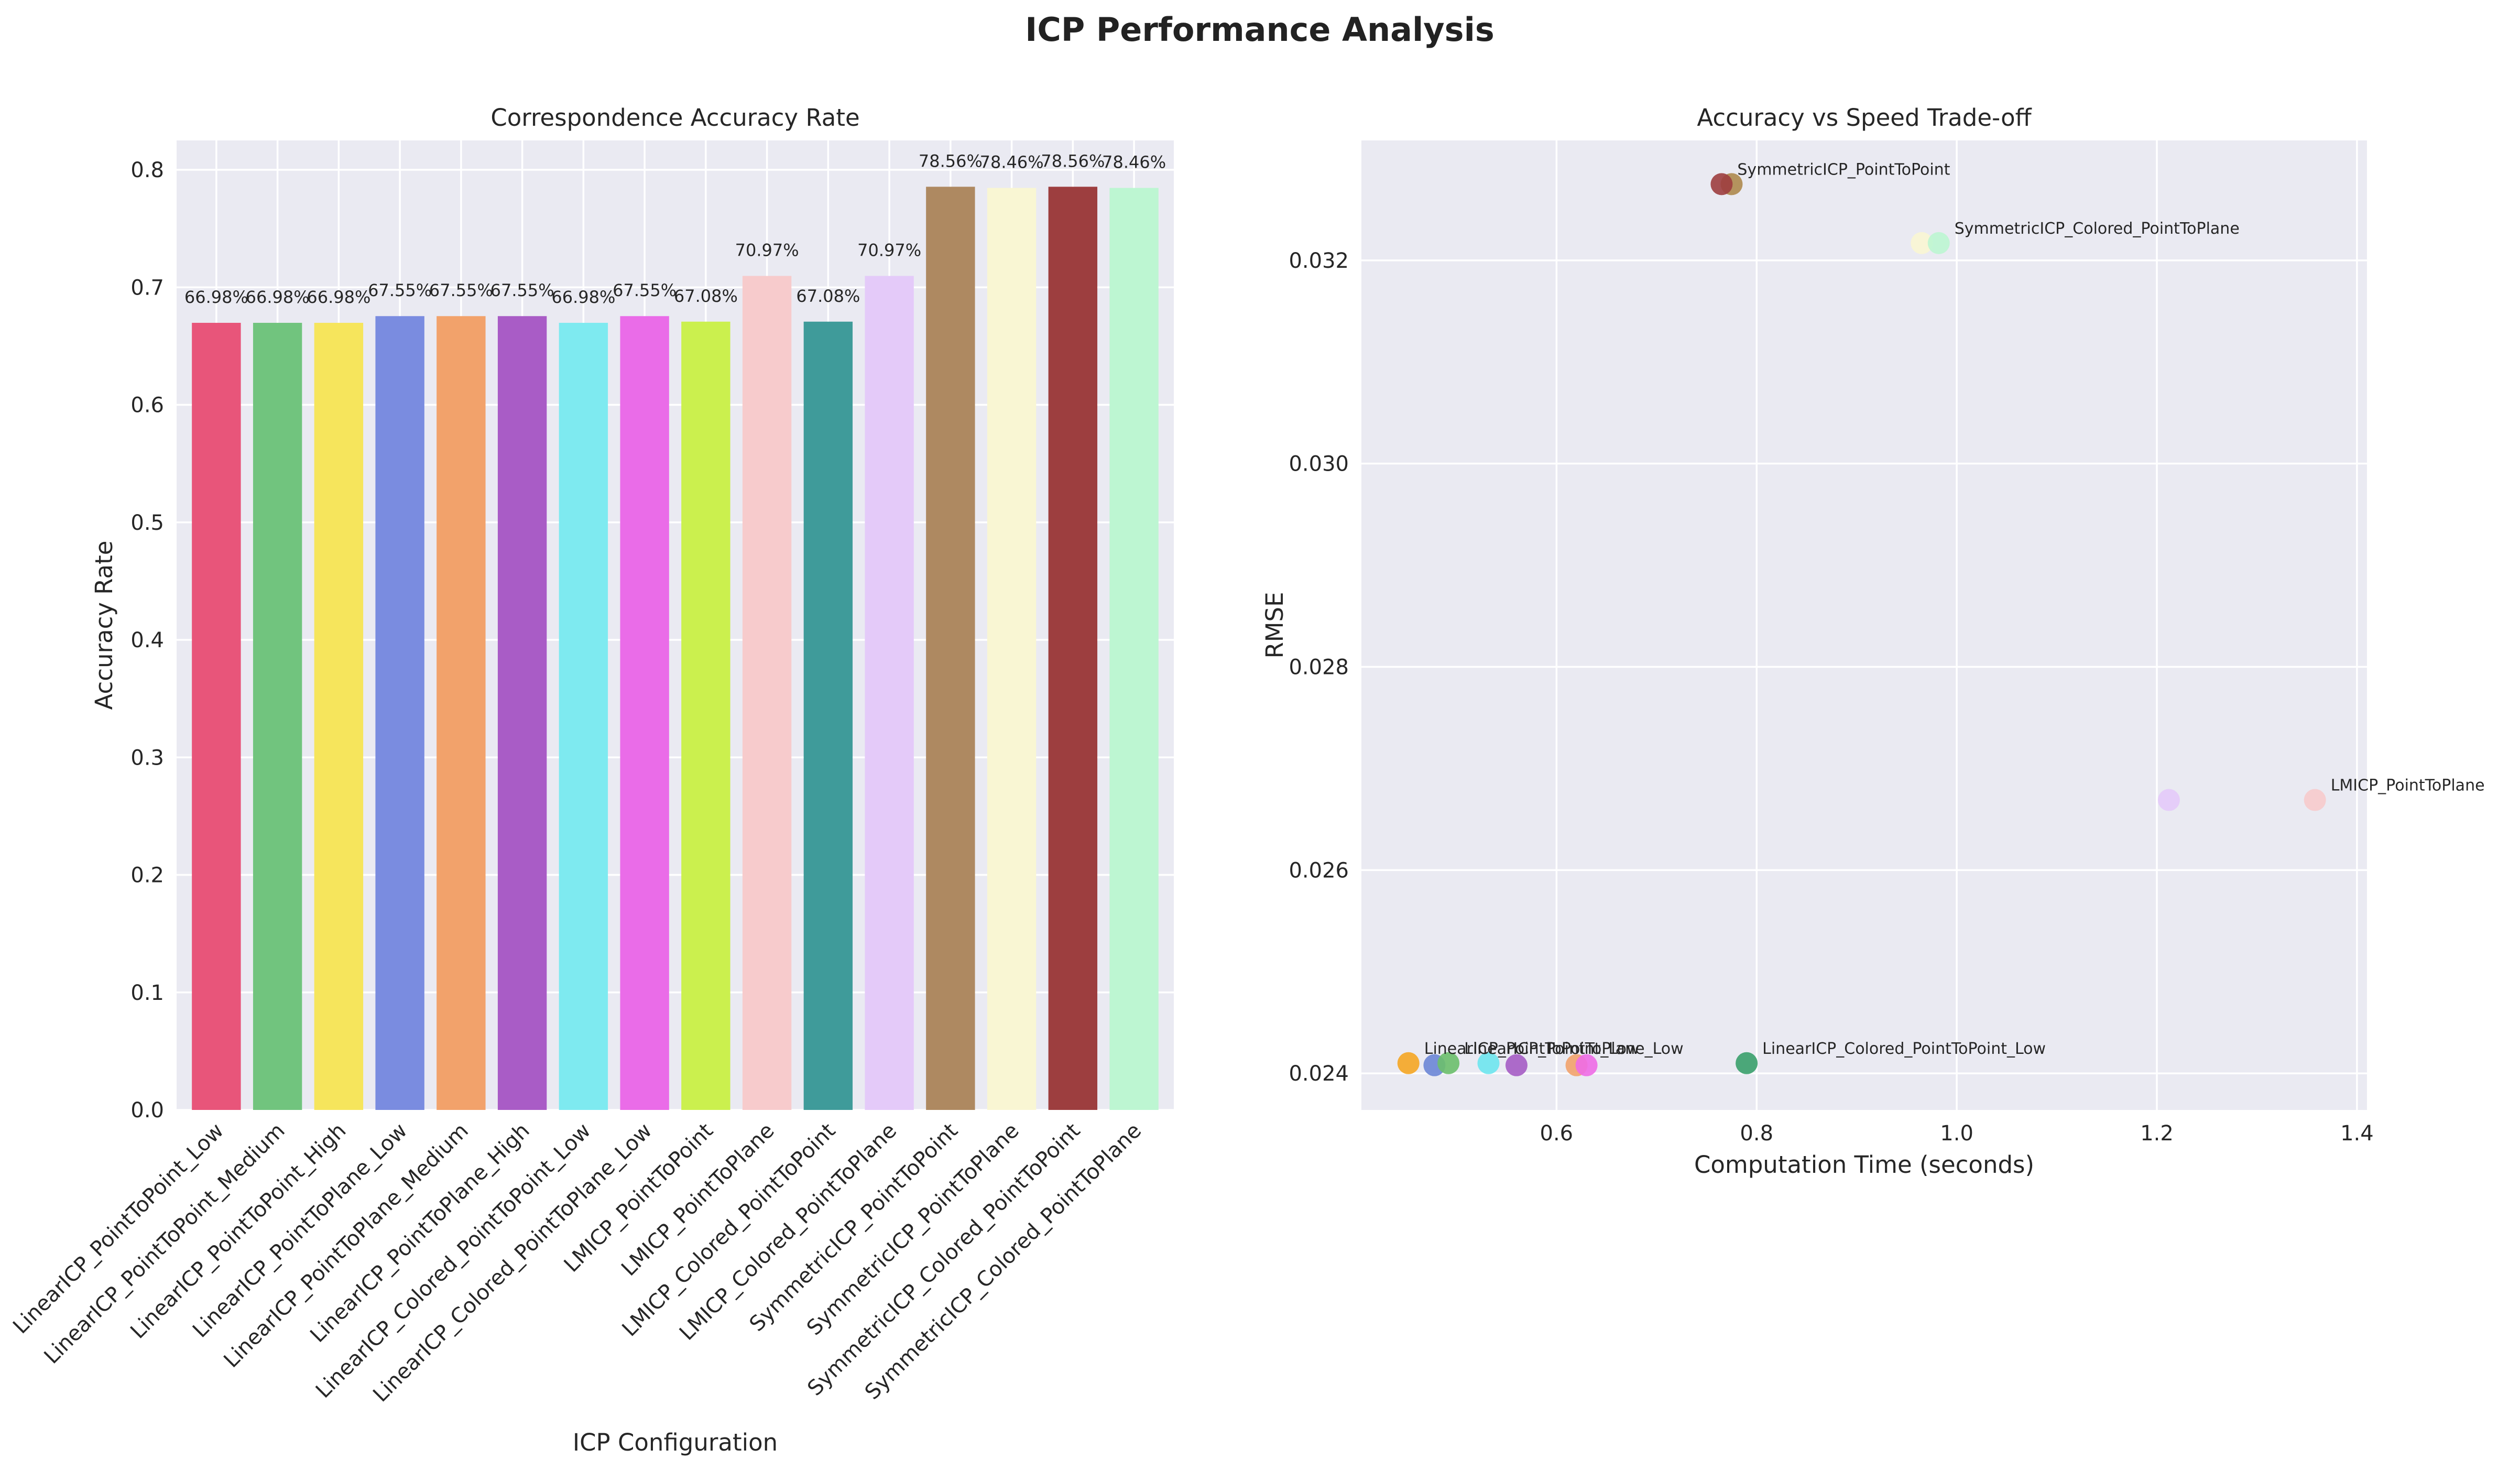  Describe the element at coordinates (1275, 625) in the screenshot. I see `scatter-y-axis-label: RMSE` at that location.